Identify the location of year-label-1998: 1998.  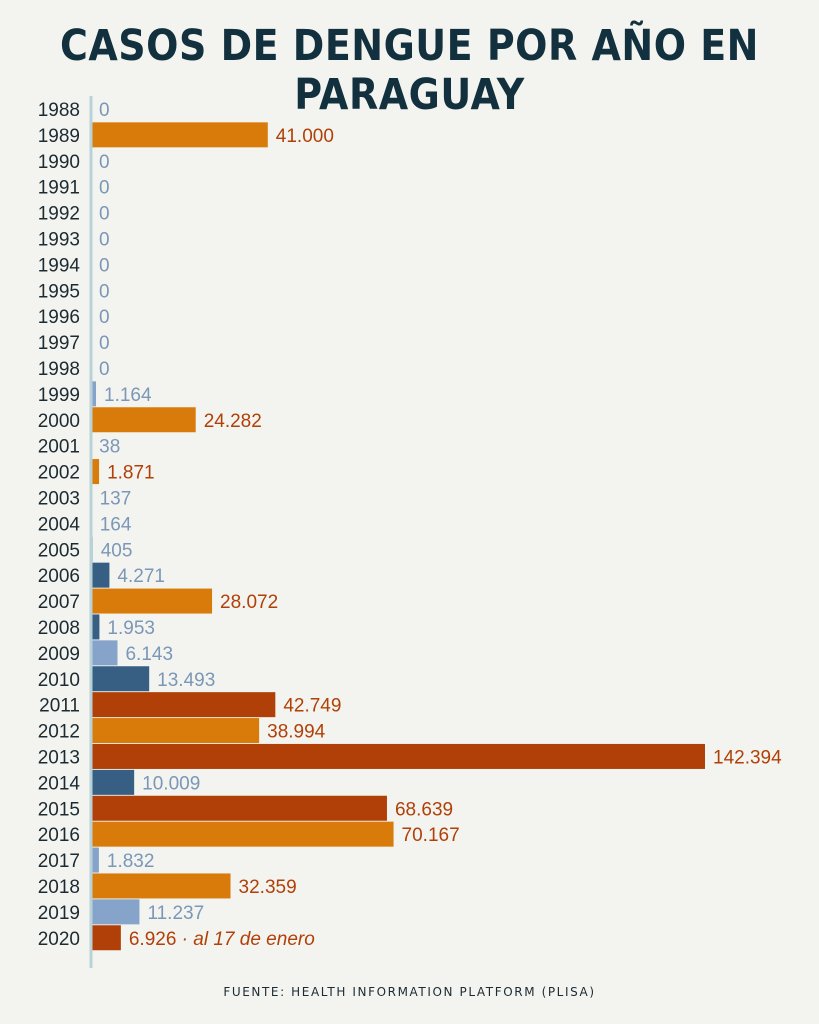
(59, 369).